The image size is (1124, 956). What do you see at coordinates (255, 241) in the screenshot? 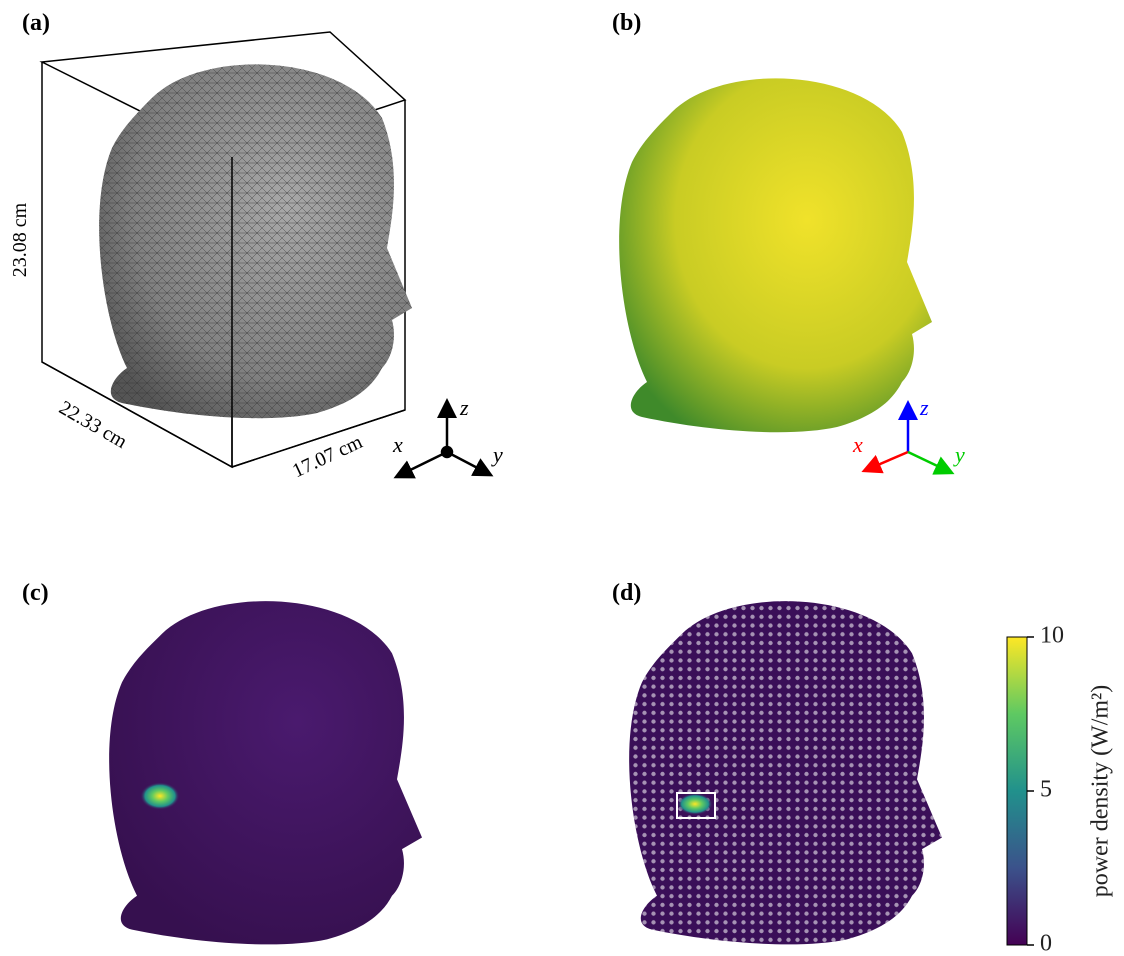
I see `head-mesh` at bounding box center [255, 241].